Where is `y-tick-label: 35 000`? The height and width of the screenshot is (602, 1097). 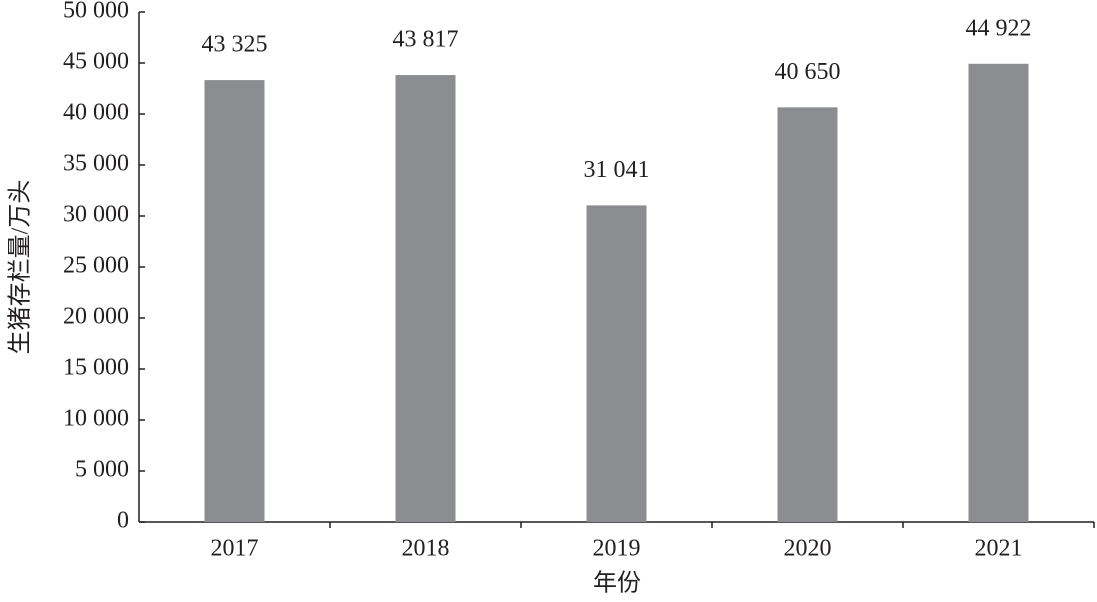
y-tick-label: 35 000 is located at coordinates (96, 164).